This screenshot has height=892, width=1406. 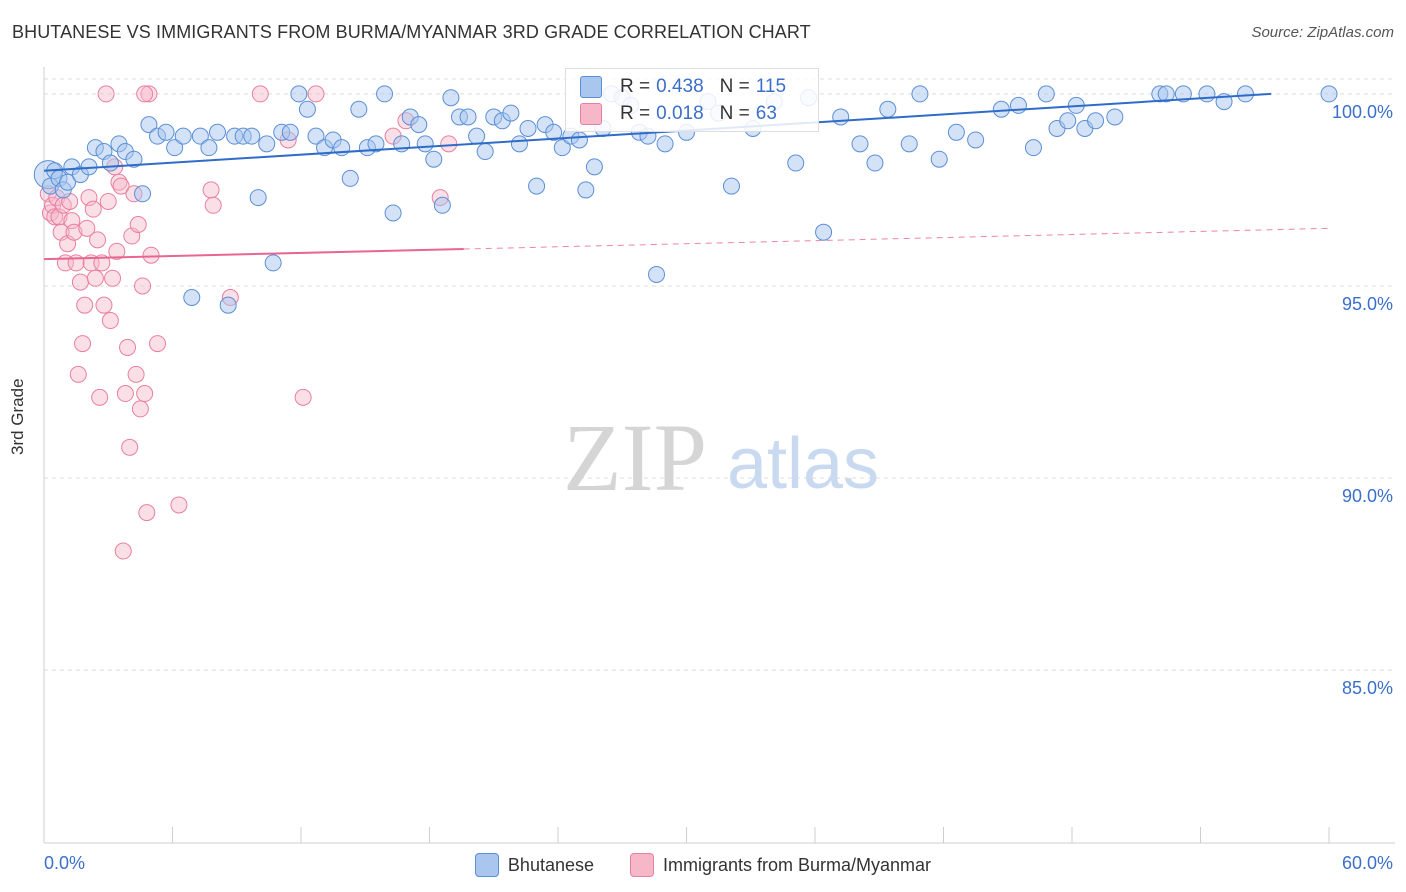 What do you see at coordinates (734, 86) in the screenshot?
I see `n-label: N =` at bounding box center [734, 86].